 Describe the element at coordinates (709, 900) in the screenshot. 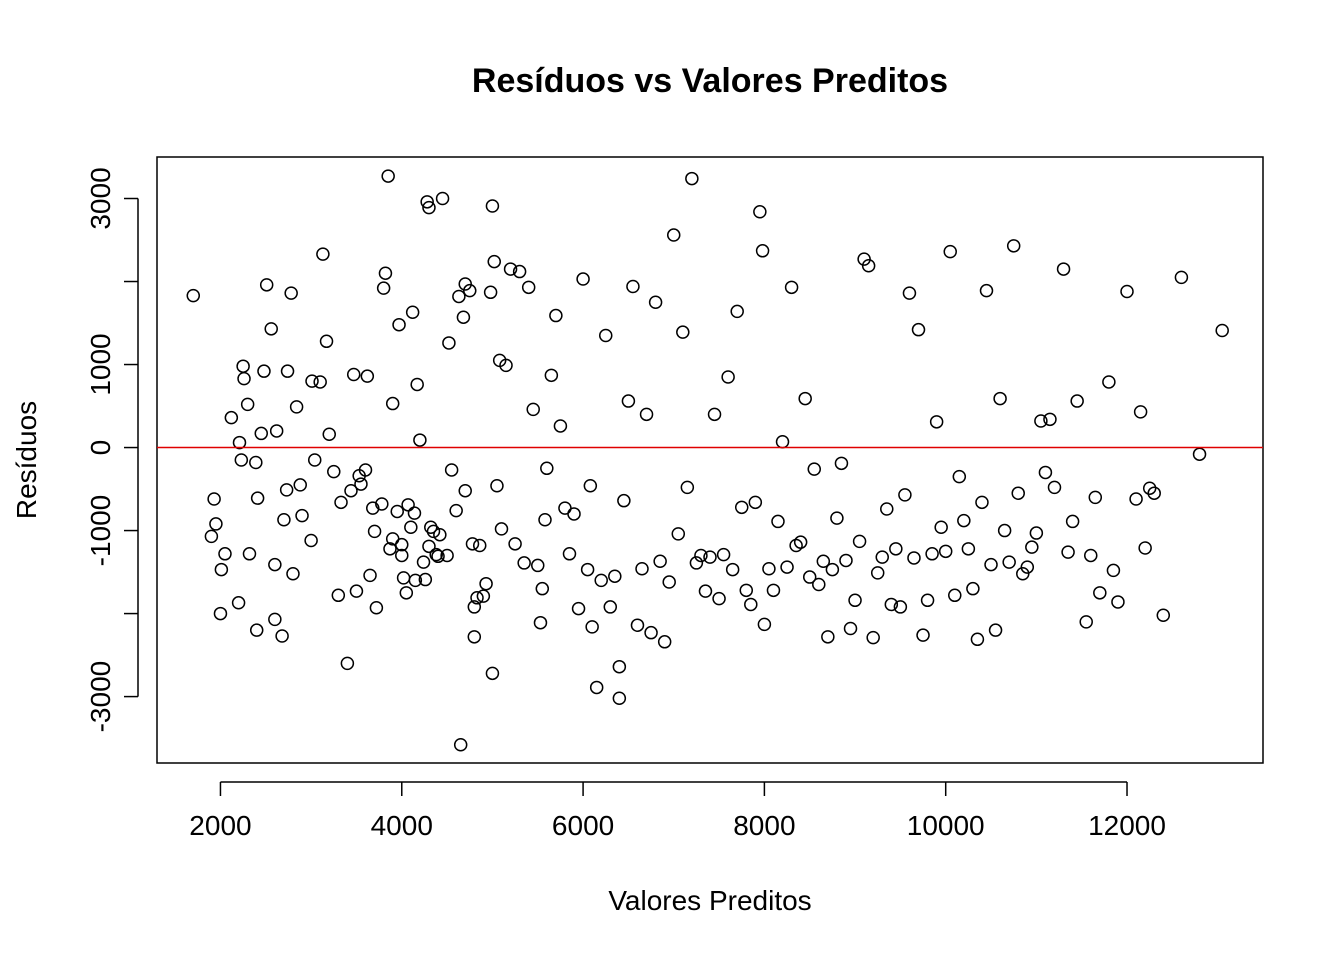

I see `x-axis-label: Valores Preditos` at that location.